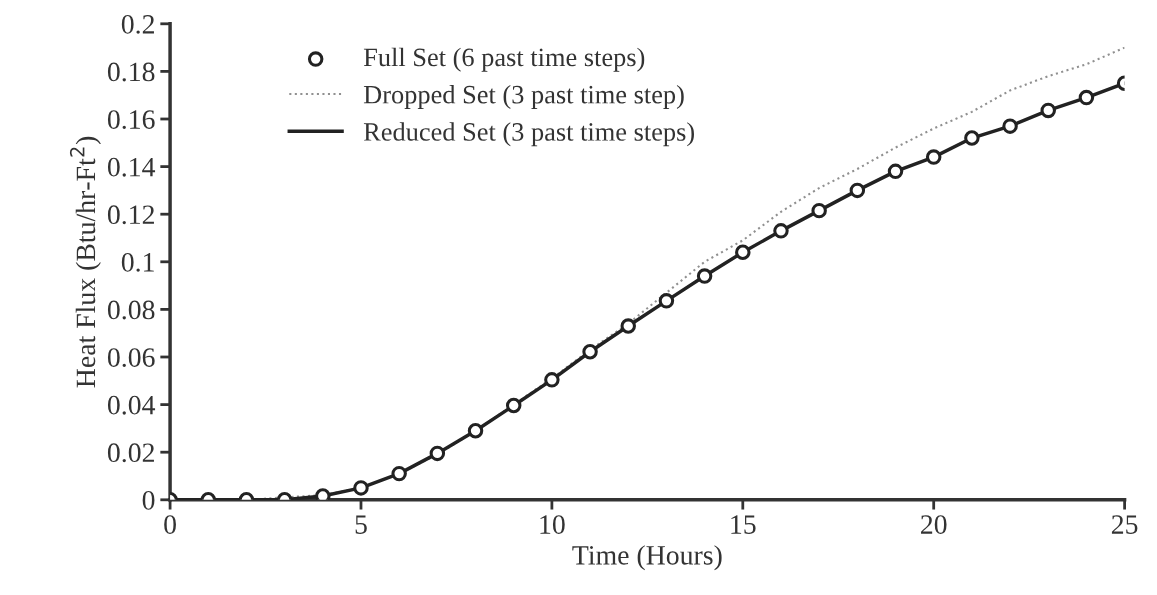 The height and width of the screenshot is (595, 1157). What do you see at coordinates (131, 167) in the screenshot?
I see `y-tick-label: 0.14` at bounding box center [131, 167].